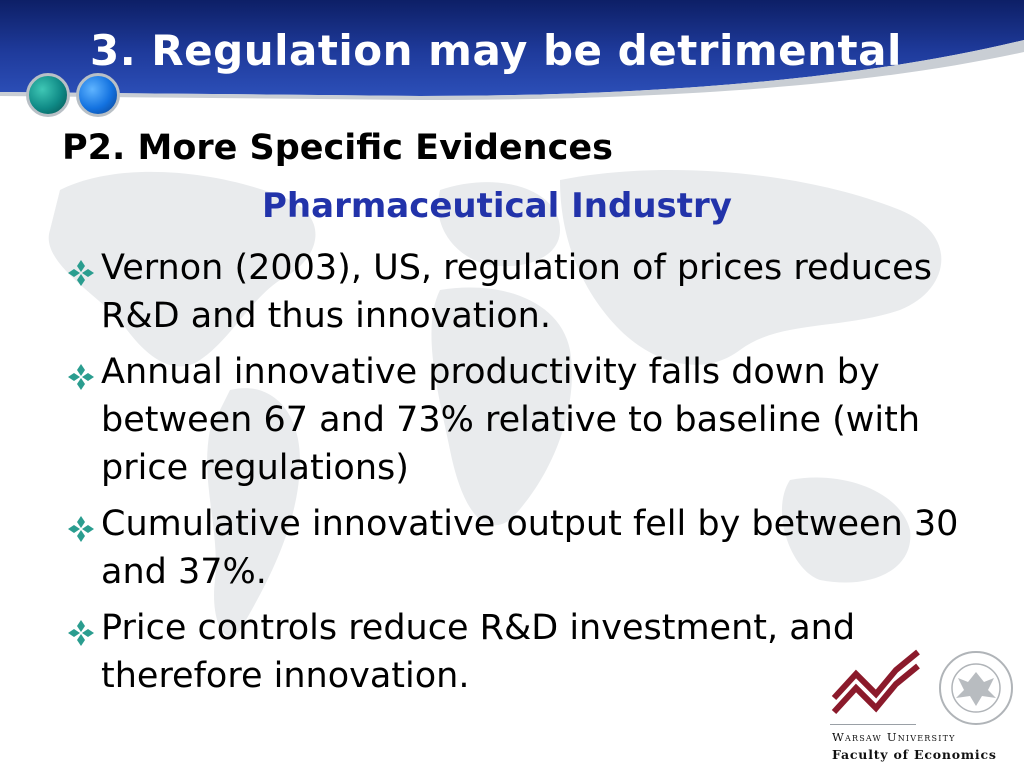  Describe the element at coordinates (875, 682) in the screenshot. I see `zigzag-logo-mark-icon` at that location.